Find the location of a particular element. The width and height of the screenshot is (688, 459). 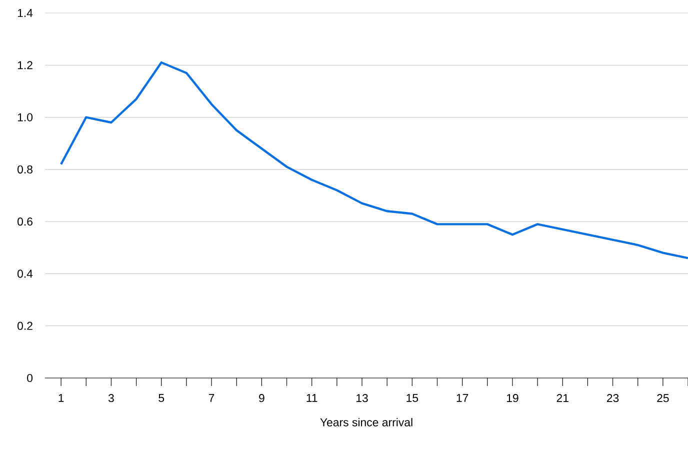

x-tick-label: 5 is located at coordinates (161, 398).